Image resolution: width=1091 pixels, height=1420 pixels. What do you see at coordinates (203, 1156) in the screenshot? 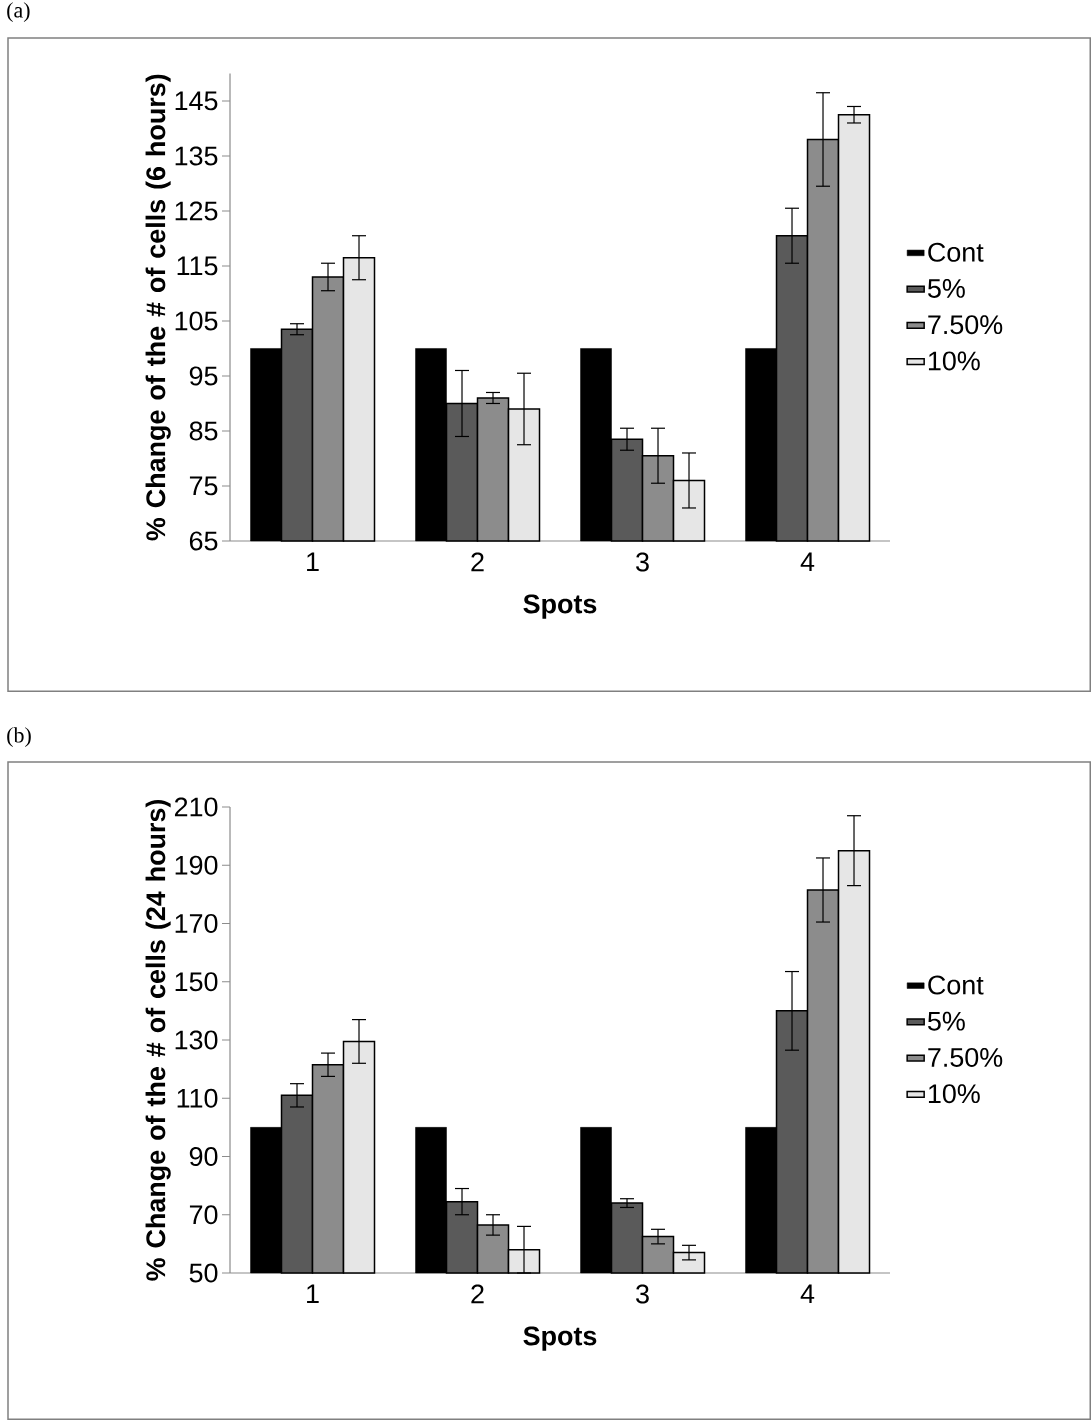
I see `y-tick-label: 90` at bounding box center [203, 1156].